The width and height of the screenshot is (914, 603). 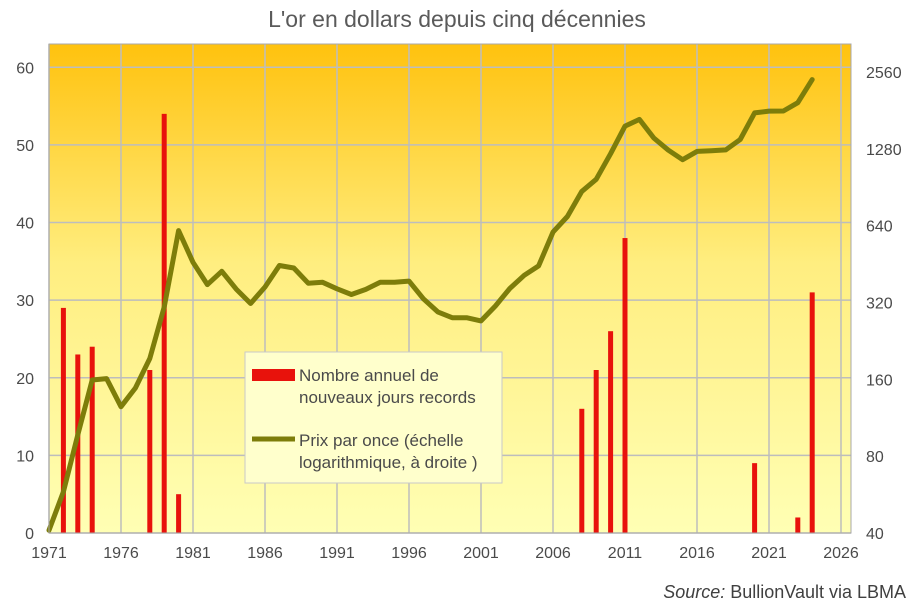 I want to click on chart-title: L'or en dollars depuis cinq décennies, so click(x=457, y=19).